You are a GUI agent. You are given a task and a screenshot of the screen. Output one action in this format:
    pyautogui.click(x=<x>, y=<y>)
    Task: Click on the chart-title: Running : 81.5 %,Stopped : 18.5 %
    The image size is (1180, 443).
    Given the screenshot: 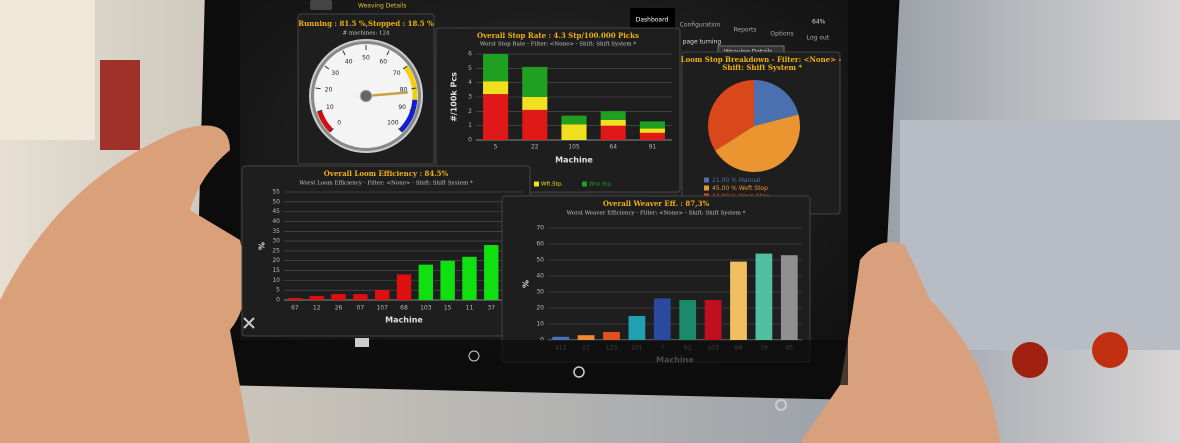 What is the action you would take?
    pyautogui.click(x=366, y=23)
    